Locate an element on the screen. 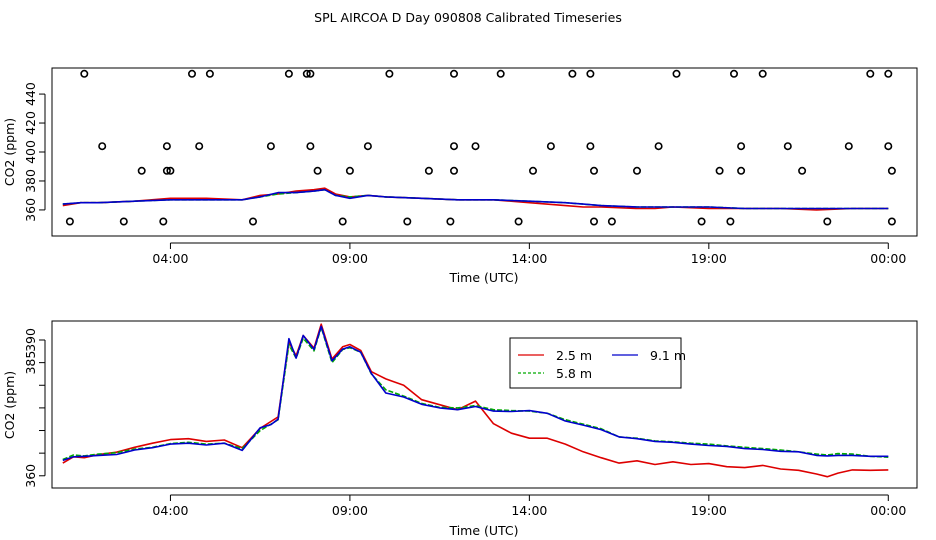 The width and height of the screenshot is (936, 540). legend-label-5-8m: 5.8 m is located at coordinates (574, 373).